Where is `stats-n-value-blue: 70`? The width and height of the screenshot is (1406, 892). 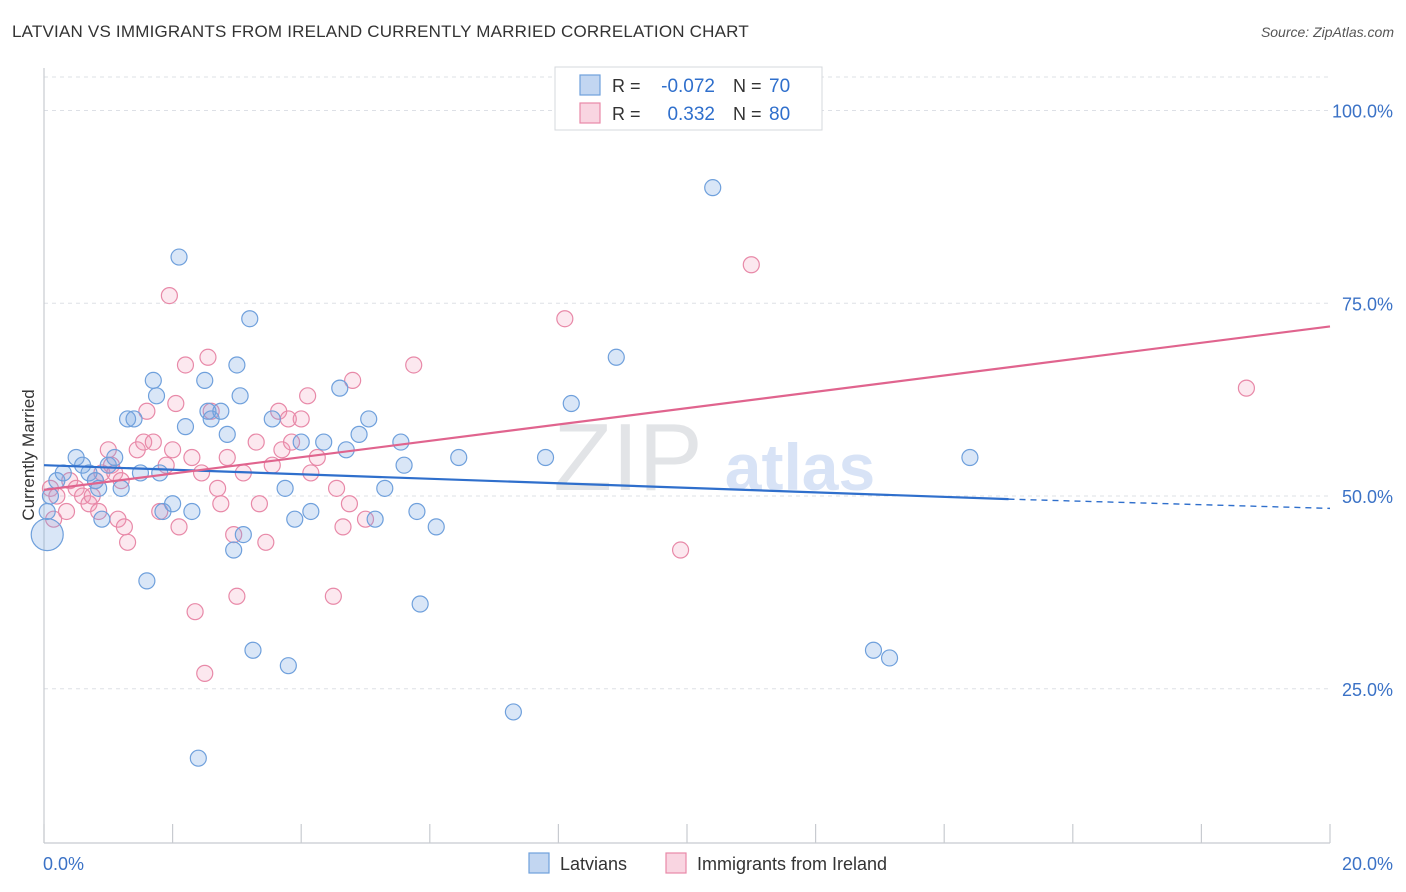 stats-n-value-blue: 70 is located at coordinates (779, 86).